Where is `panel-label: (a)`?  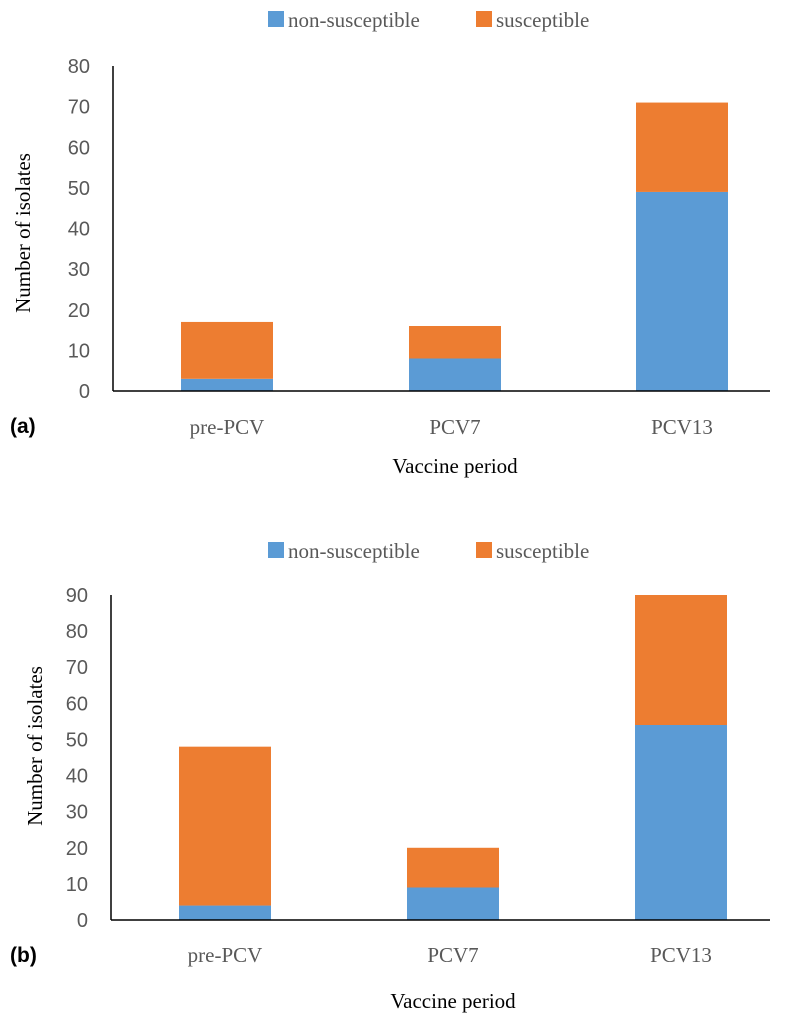
panel-label: (a) is located at coordinates (23, 426).